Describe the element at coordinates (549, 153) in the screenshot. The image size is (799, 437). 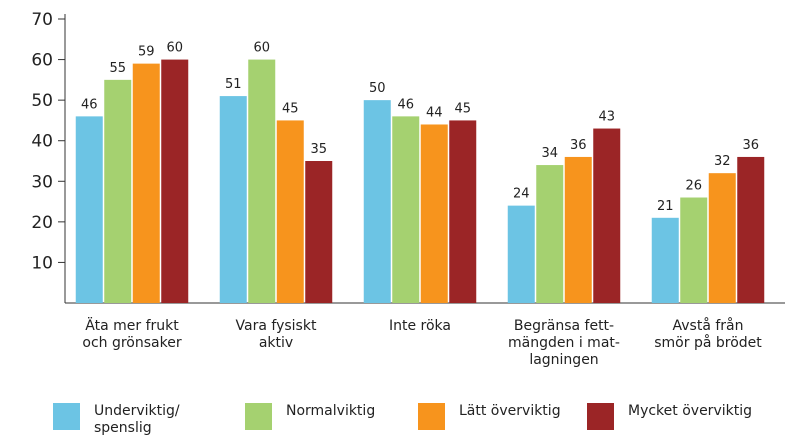
I see `value-label: 34` at that location.